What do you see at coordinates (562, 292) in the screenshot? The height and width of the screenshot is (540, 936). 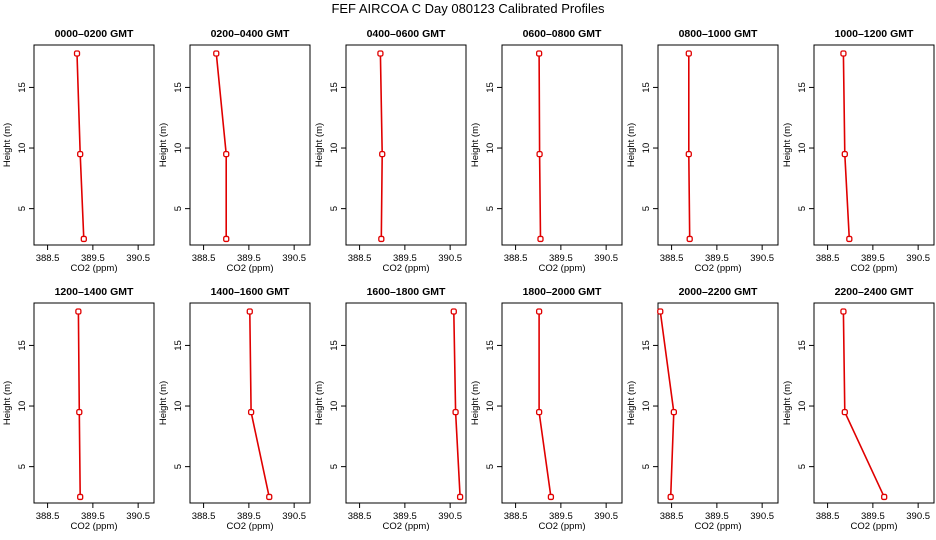 I see `panel-title: 1800–2000 GMT` at bounding box center [562, 292].